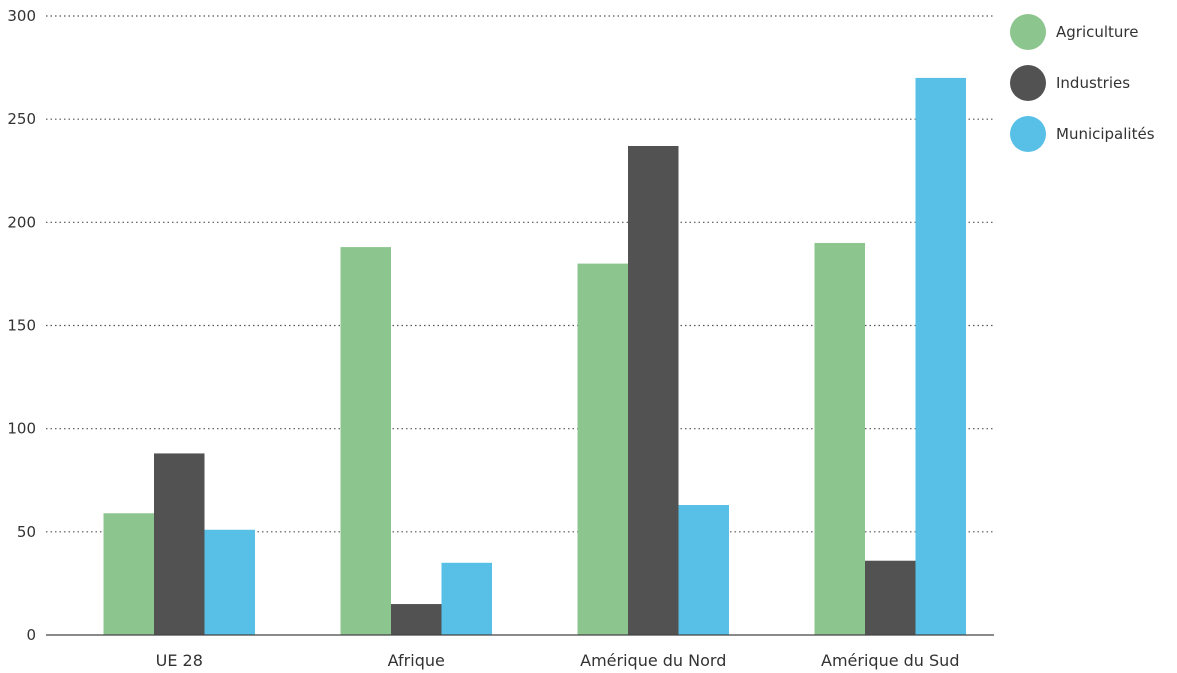  What do you see at coordinates (21, 429) in the screenshot?
I see `y-tick-label-100: 100` at bounding box center [21, 429].